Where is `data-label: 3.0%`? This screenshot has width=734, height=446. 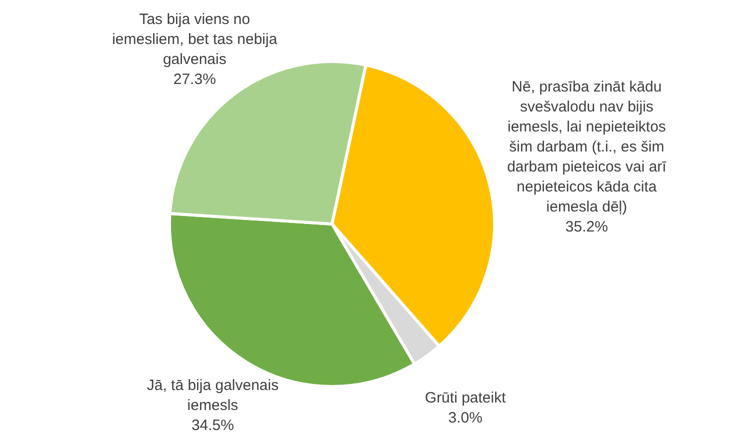 data-label: 3.0% is located at coordinates (465, 417).